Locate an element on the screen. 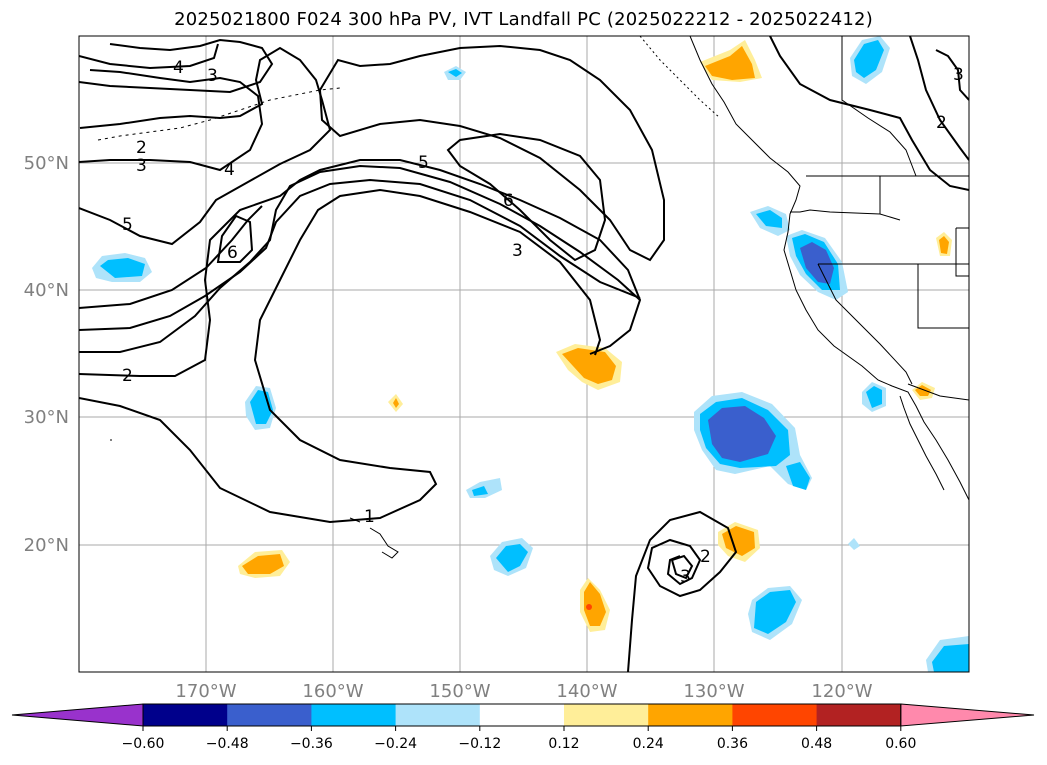 This screenshot has height=765, width=1047. lon-label: 150°W is located at coordinates (459, 691).